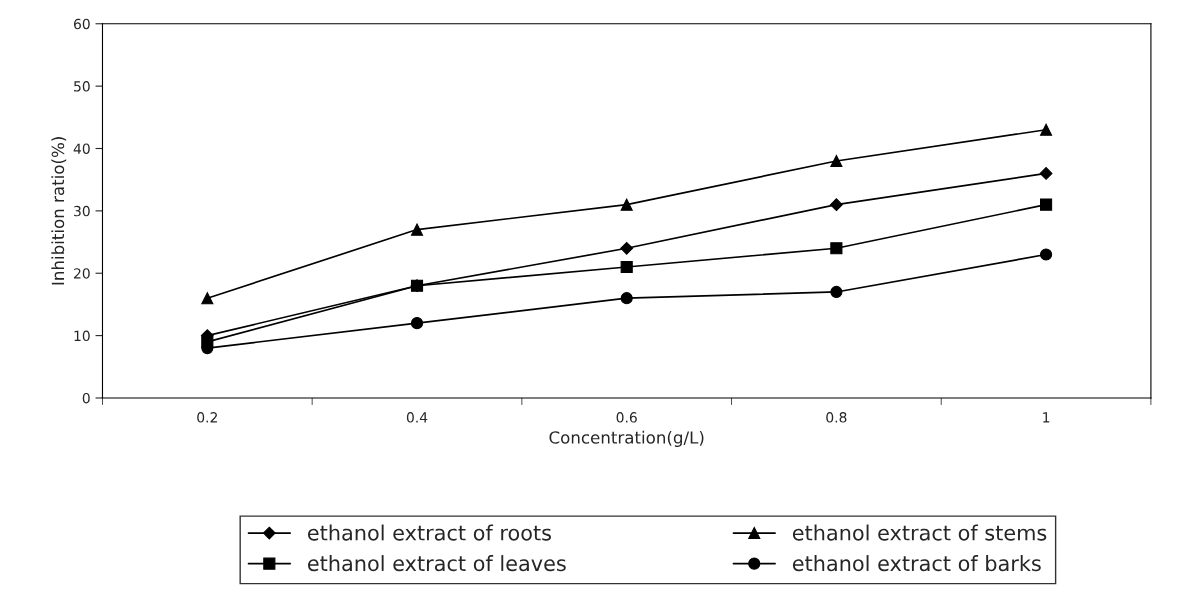 This screenshot has width=1178, height=594. I want to click on y-tick-label: 40, so click(81, 148).